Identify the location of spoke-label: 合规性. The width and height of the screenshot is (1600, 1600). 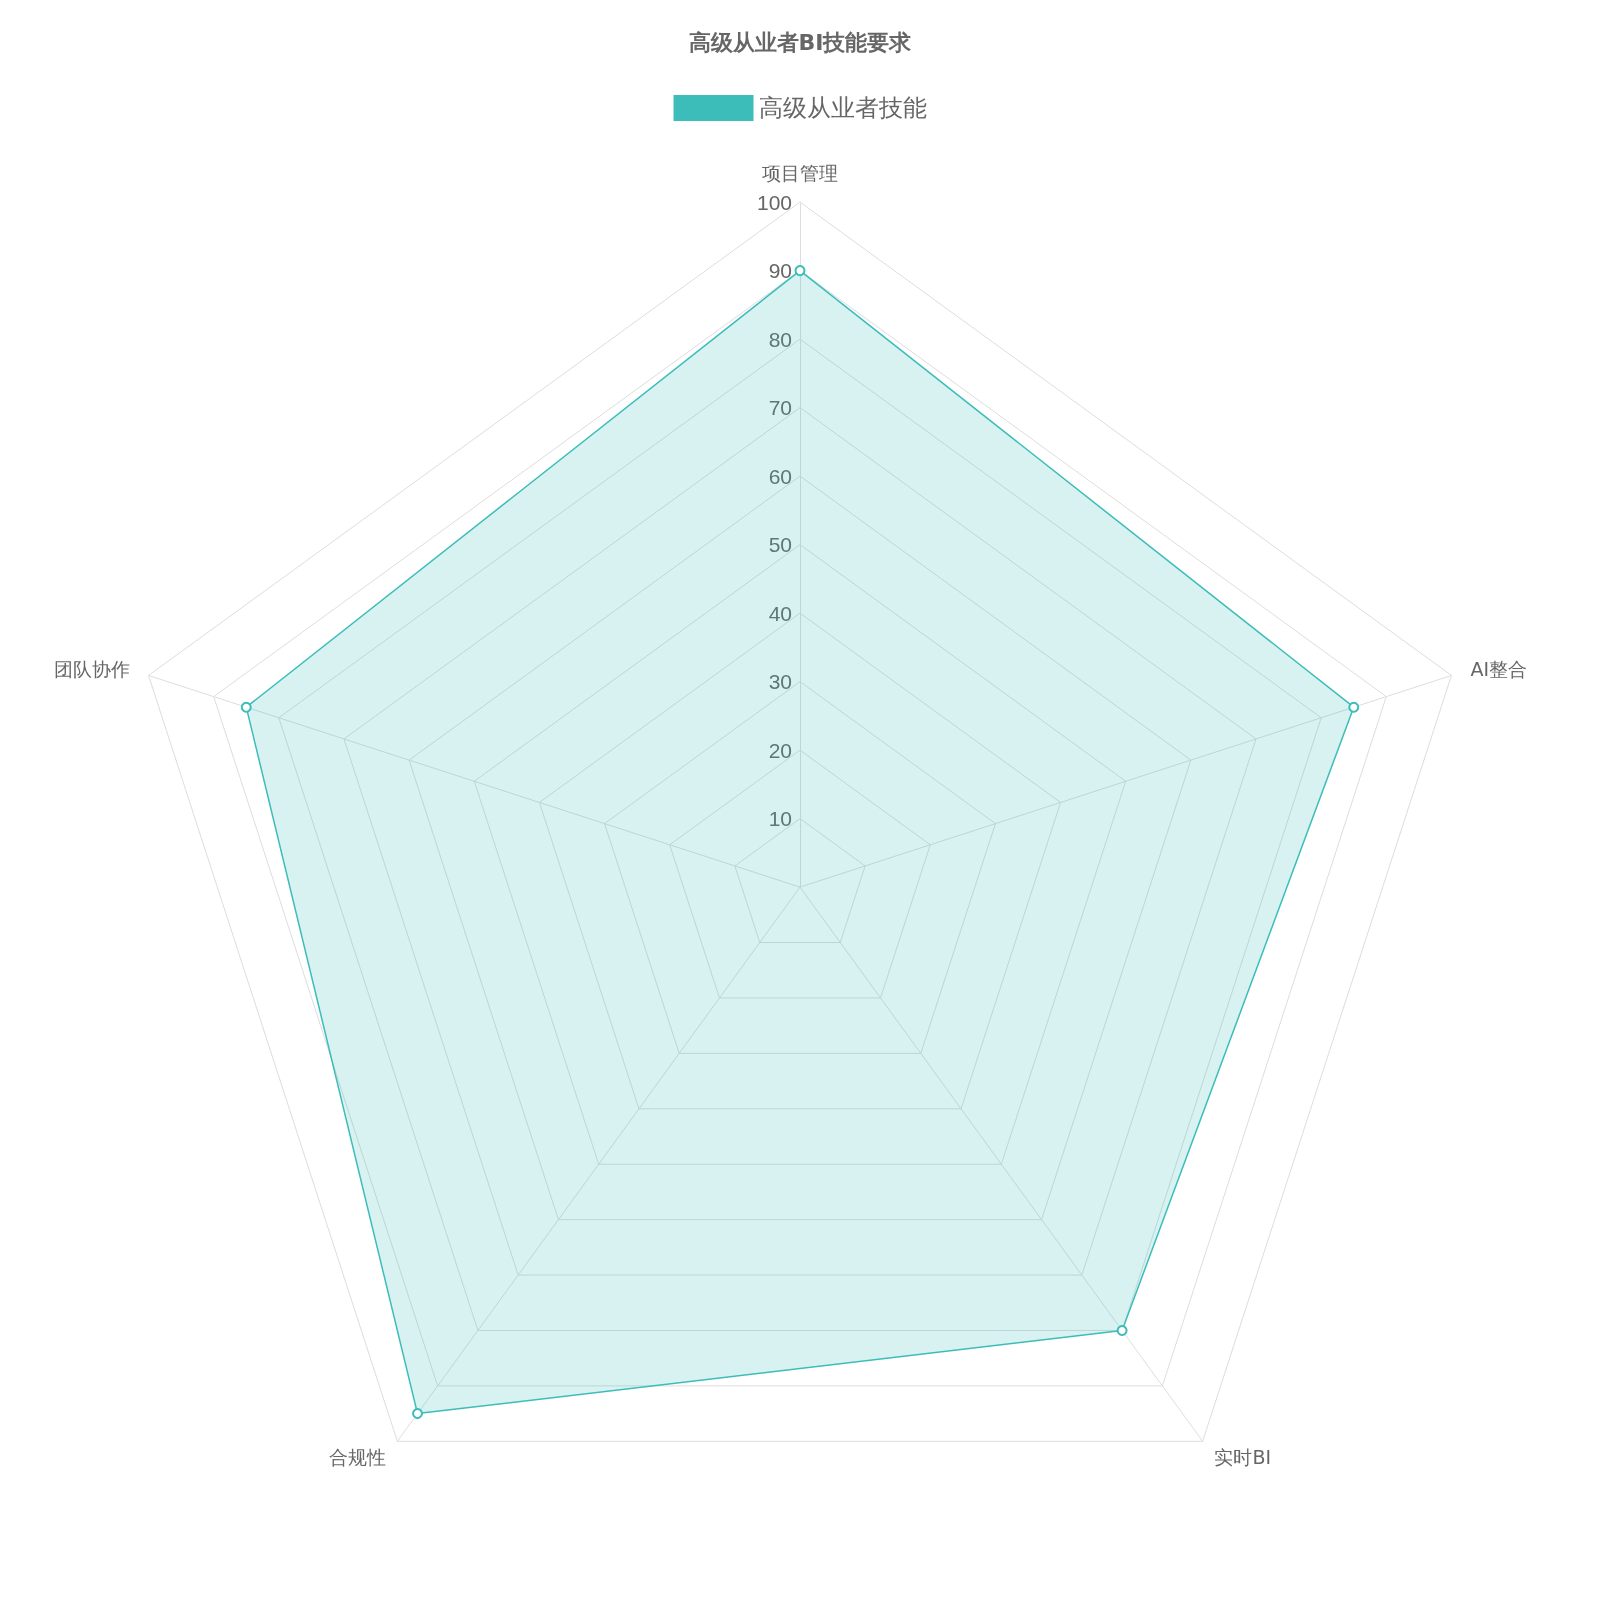
(357, 1457).